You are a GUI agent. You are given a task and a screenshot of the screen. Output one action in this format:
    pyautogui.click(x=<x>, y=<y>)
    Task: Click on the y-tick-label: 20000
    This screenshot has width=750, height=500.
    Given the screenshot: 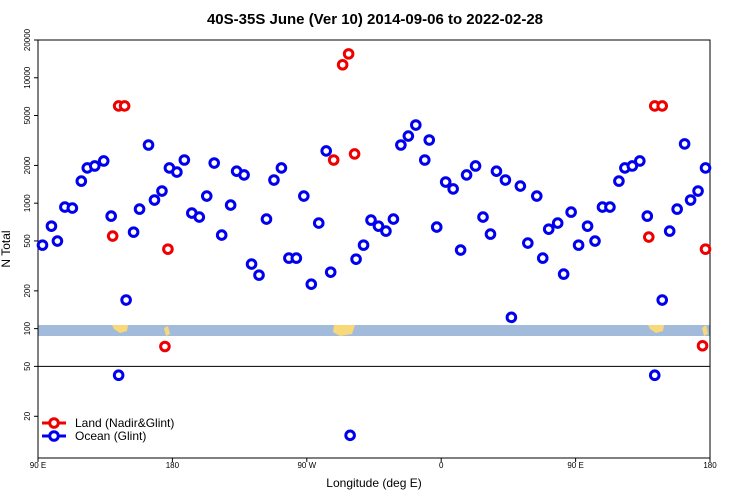 What is the action you would take?
    pyautogui.click(x=27, y=39)
    